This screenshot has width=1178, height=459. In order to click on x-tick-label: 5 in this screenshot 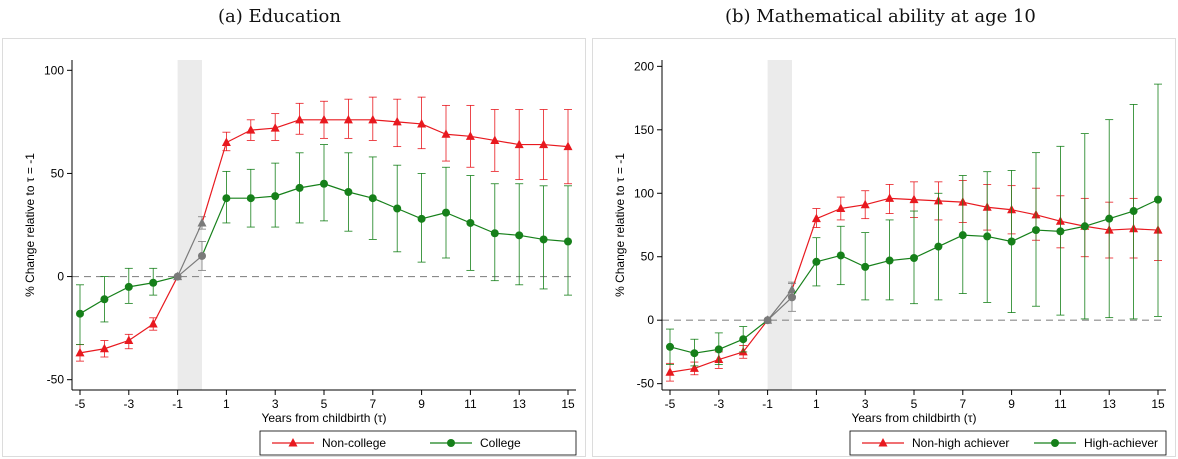, I will do `click(324, 404)`.